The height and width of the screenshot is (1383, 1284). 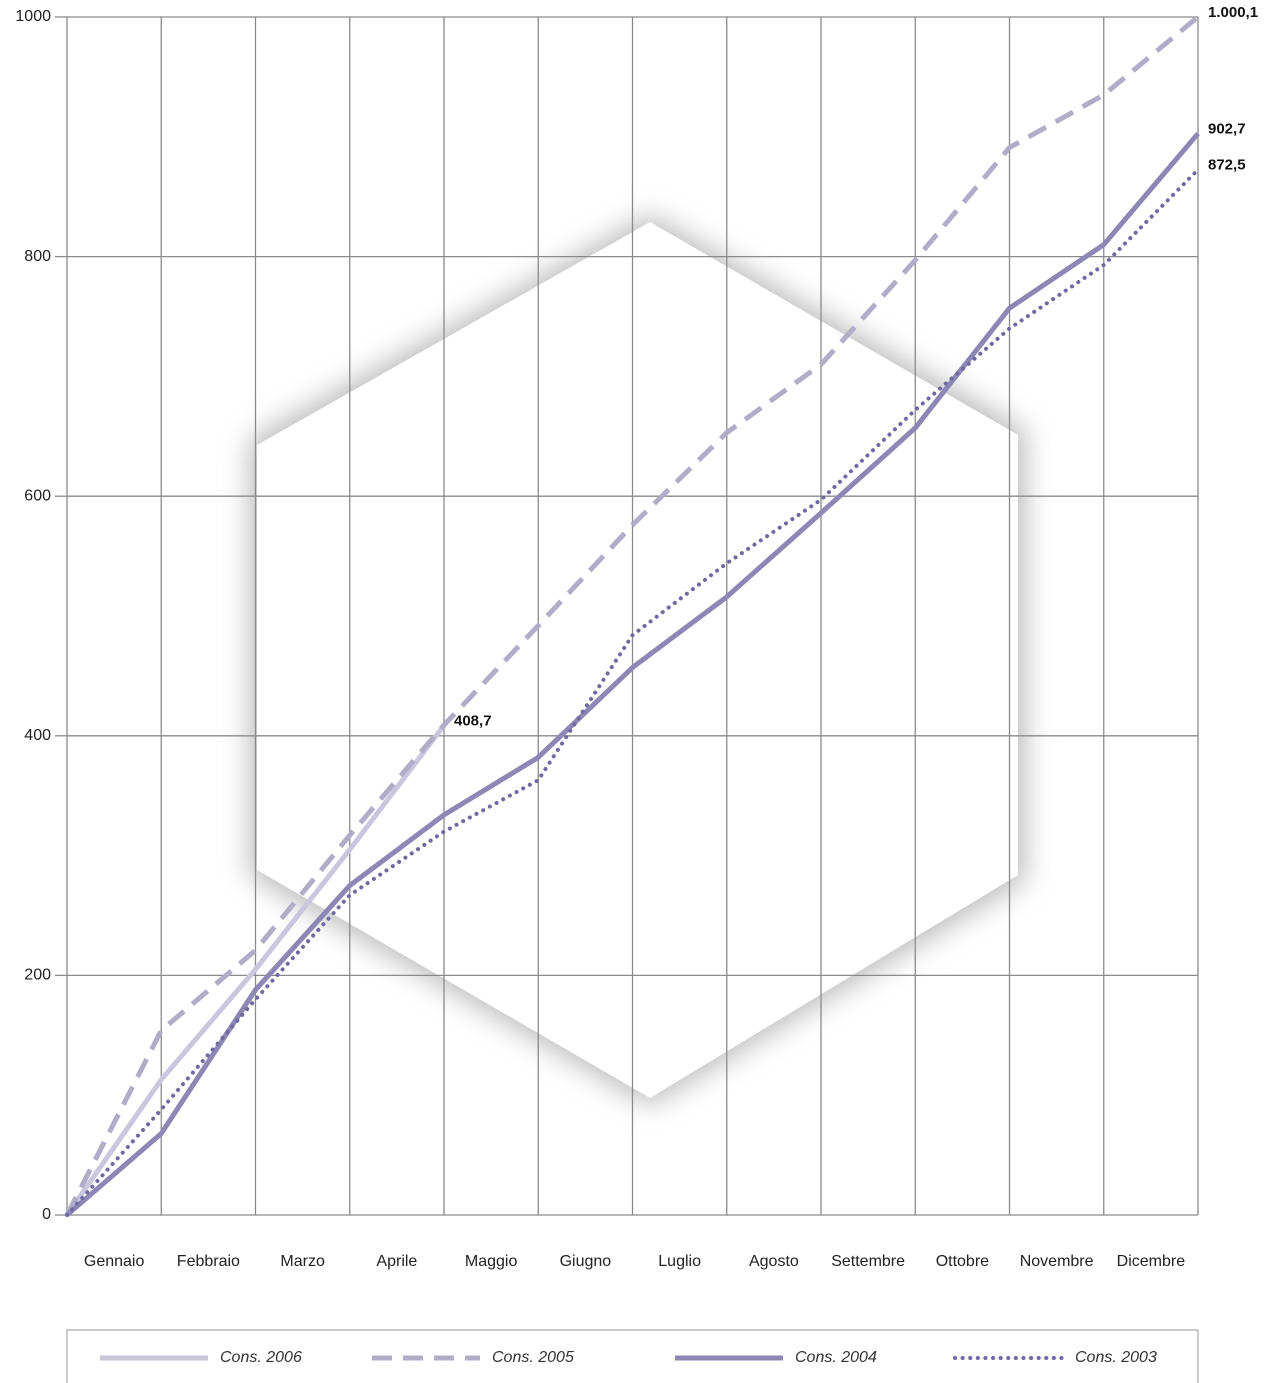 I want to click on value-label: 902,7, so click(x=1227, y=129).